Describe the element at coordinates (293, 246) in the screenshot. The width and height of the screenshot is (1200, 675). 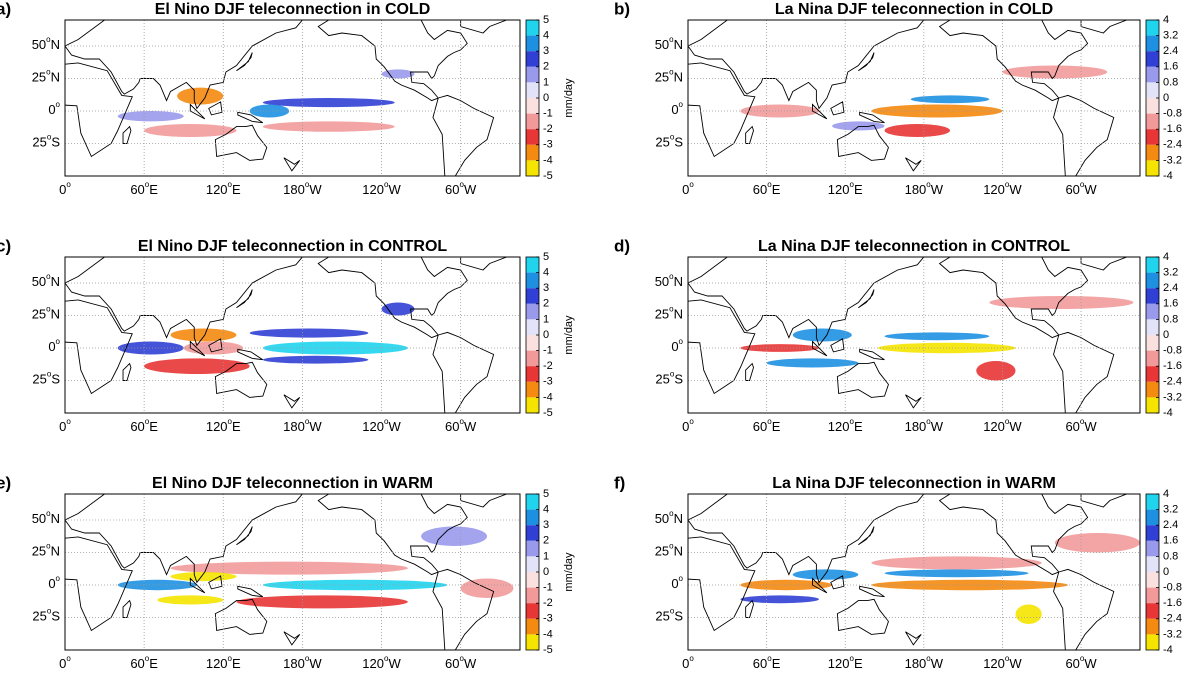
I see `panel-title: El Nino DJF teleconnection in CONTROL` at that location.